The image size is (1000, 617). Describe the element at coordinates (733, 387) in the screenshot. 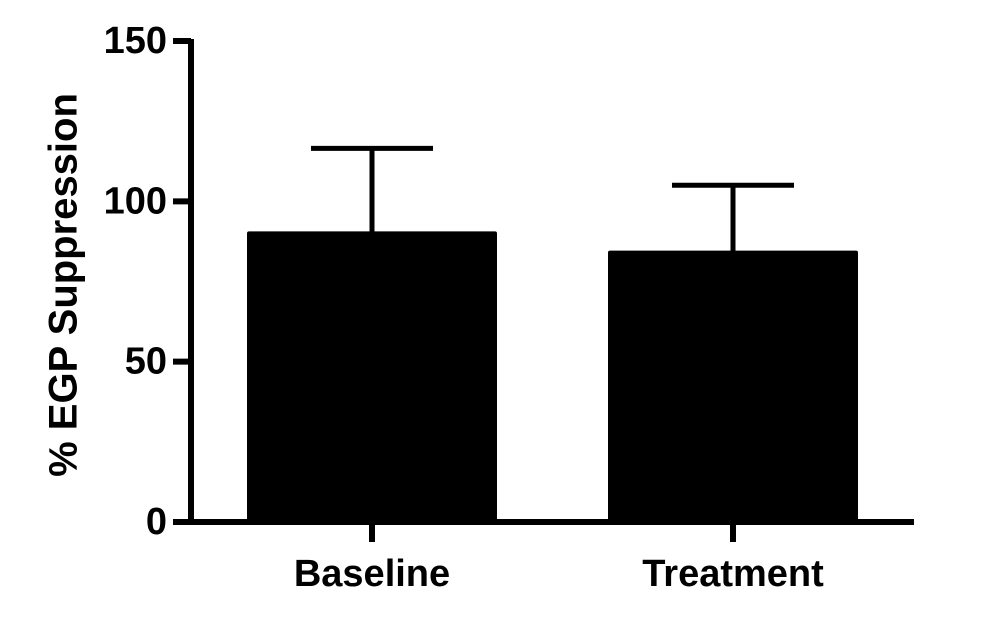

I see `bar-treatment` at that location.